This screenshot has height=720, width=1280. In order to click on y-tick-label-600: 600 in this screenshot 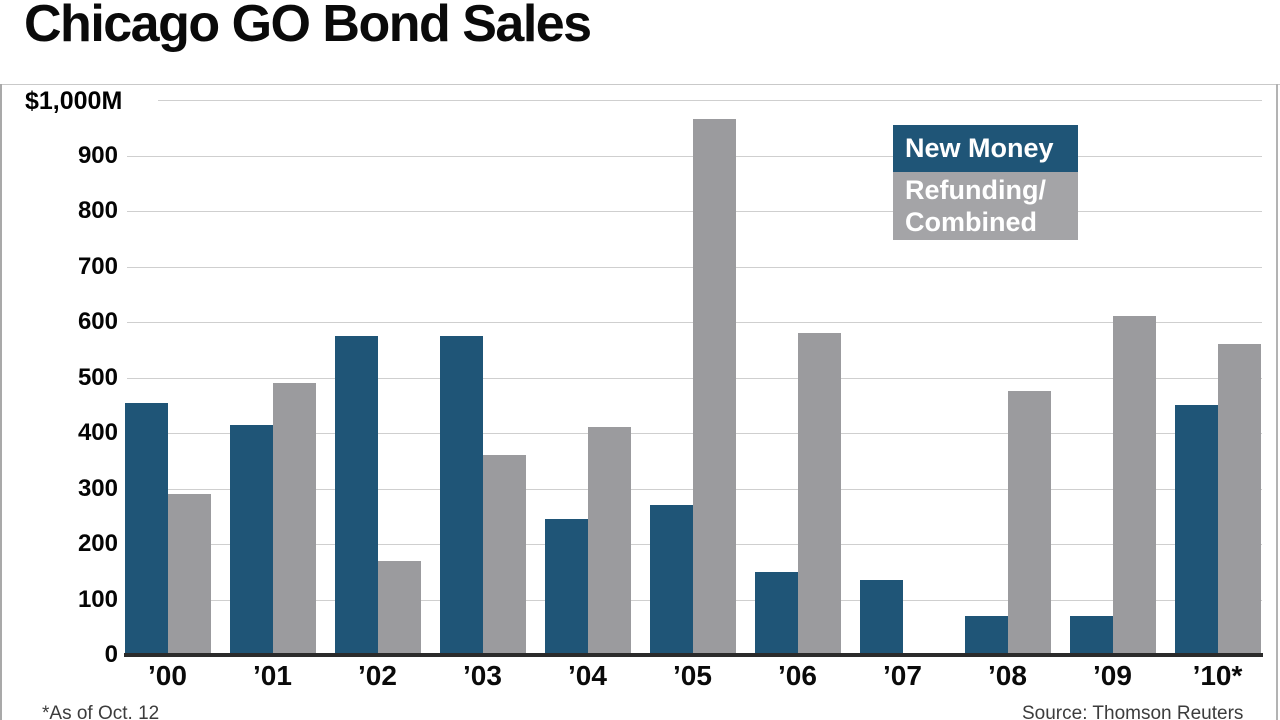, I will do `click(97, 321)`.